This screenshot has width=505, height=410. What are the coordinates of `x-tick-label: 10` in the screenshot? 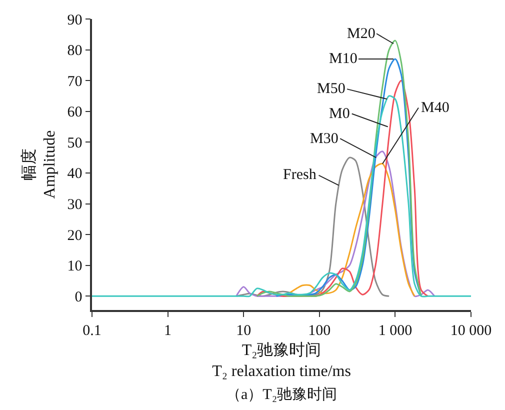 It's located at (244, 330).